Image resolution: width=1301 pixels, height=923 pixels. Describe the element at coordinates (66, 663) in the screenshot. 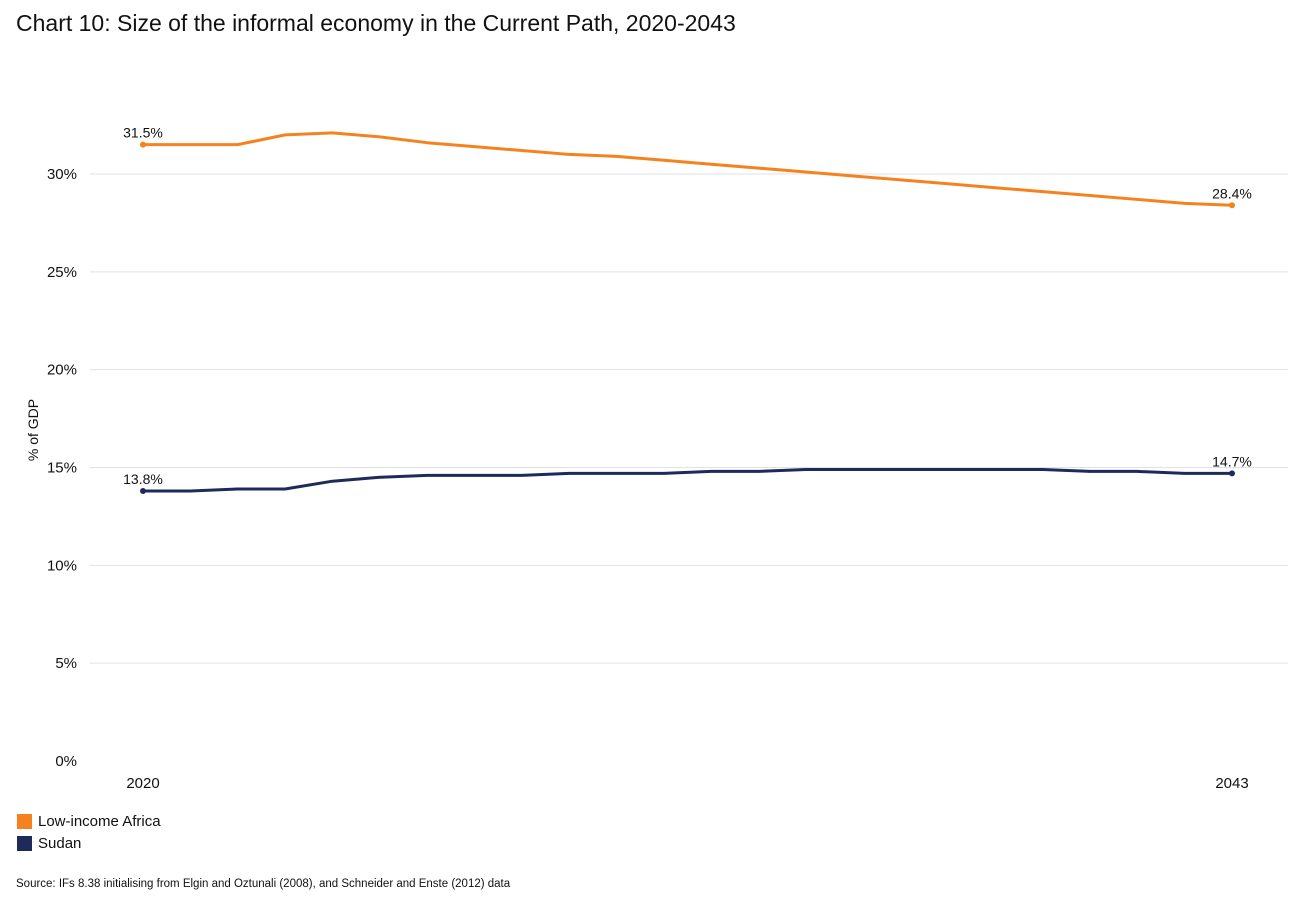

I see `y-tick-label: 5%` at that location.